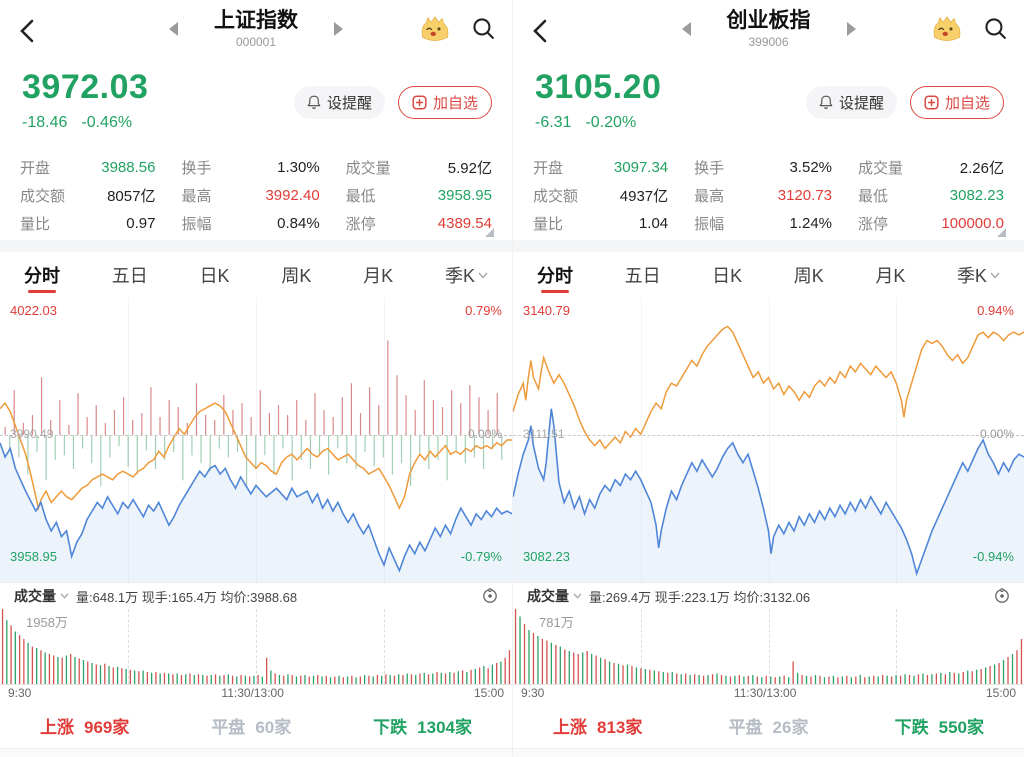  I want to click on volume-header: 成交量 量:648.1万 现手:165.4万 均价:3988.68, so click(256, 595).